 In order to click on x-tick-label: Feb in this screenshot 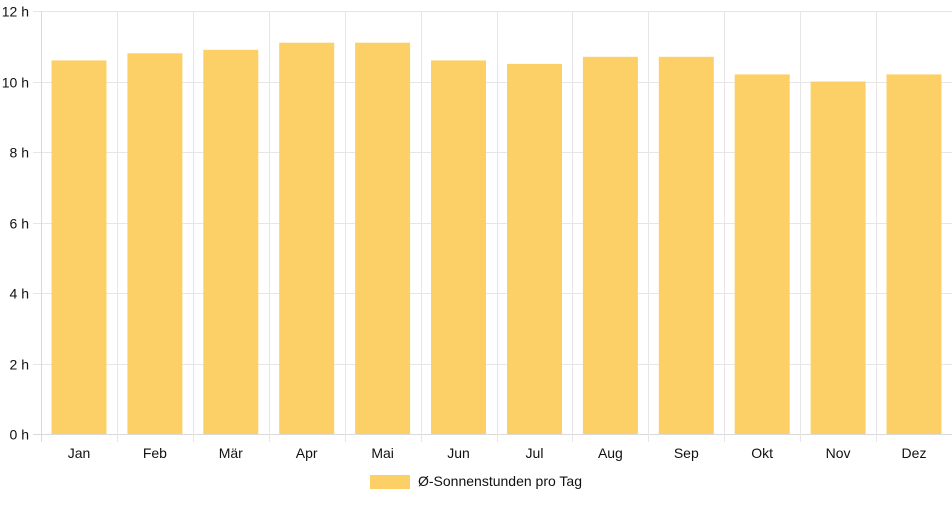, I will do `click(155, 453)`.